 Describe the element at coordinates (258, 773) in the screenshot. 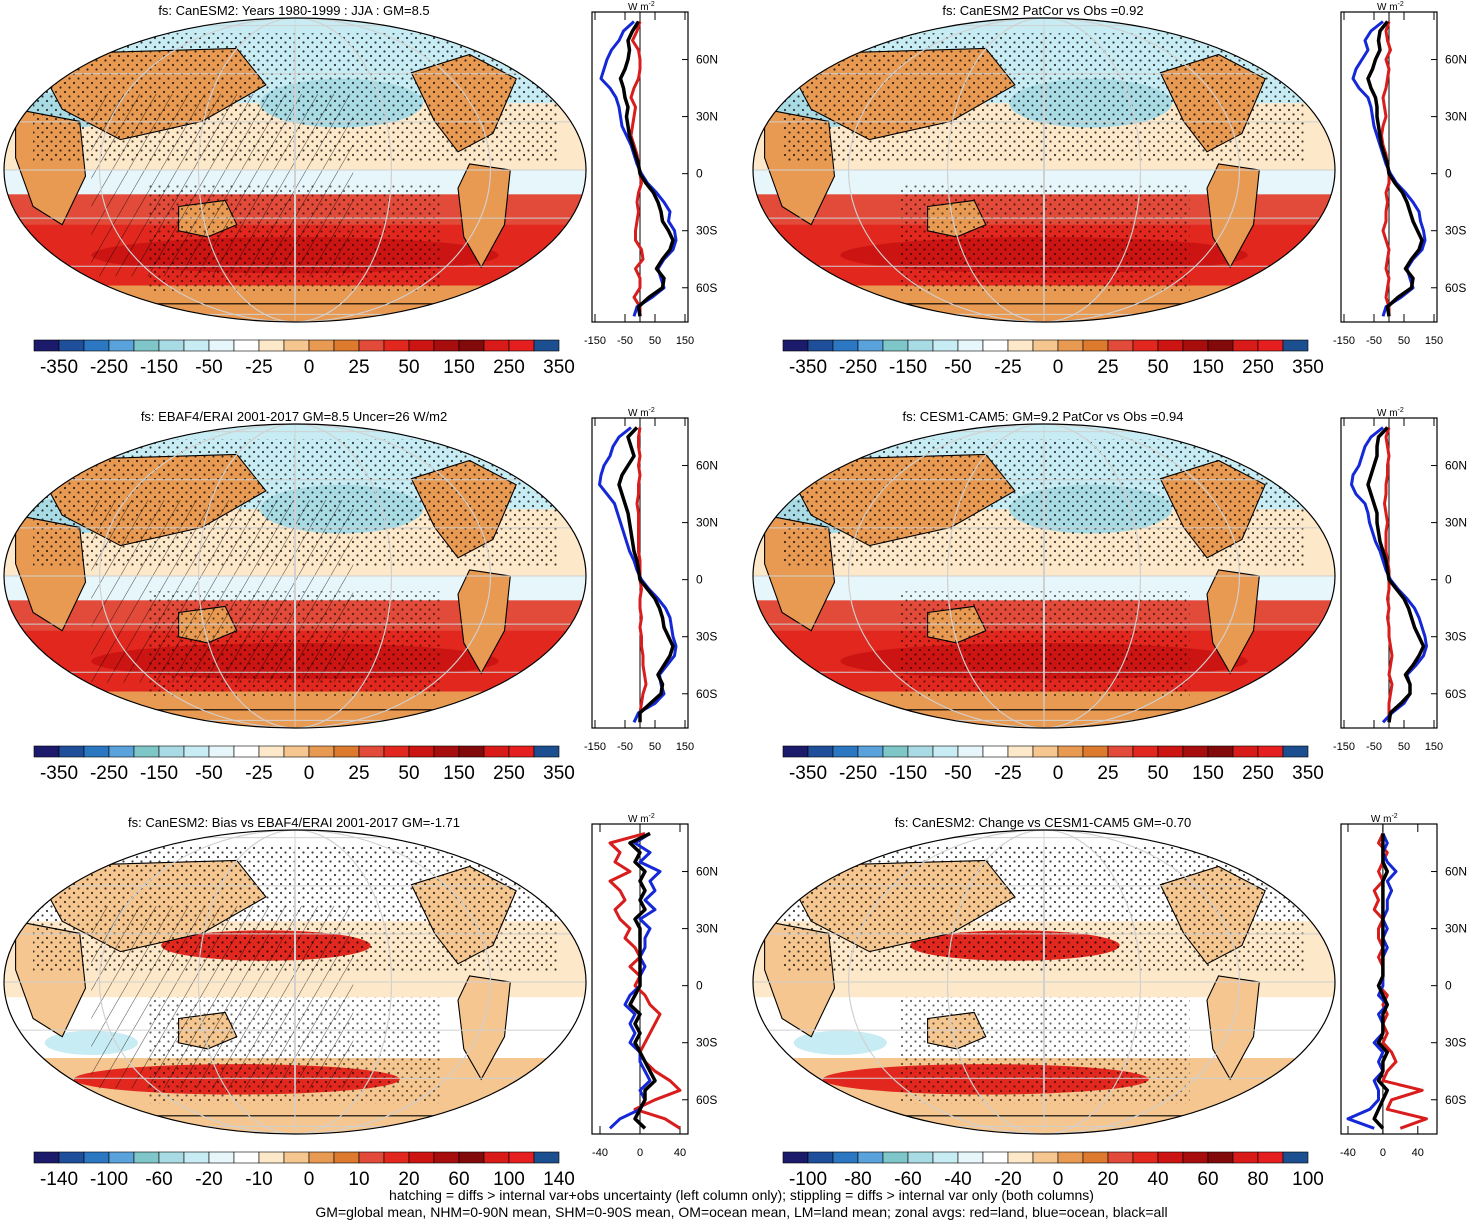

I see `colorbar-tick-label: -25` at that location.